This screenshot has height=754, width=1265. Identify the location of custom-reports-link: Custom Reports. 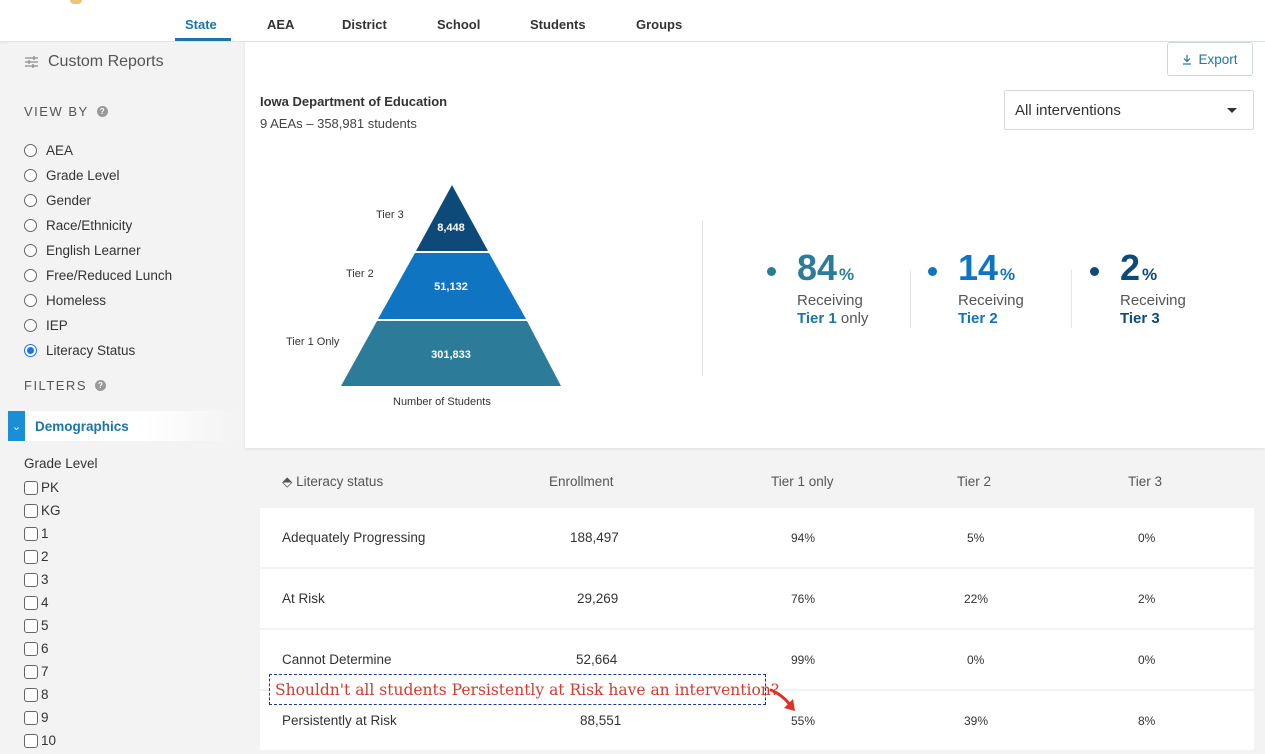
(94, 62).